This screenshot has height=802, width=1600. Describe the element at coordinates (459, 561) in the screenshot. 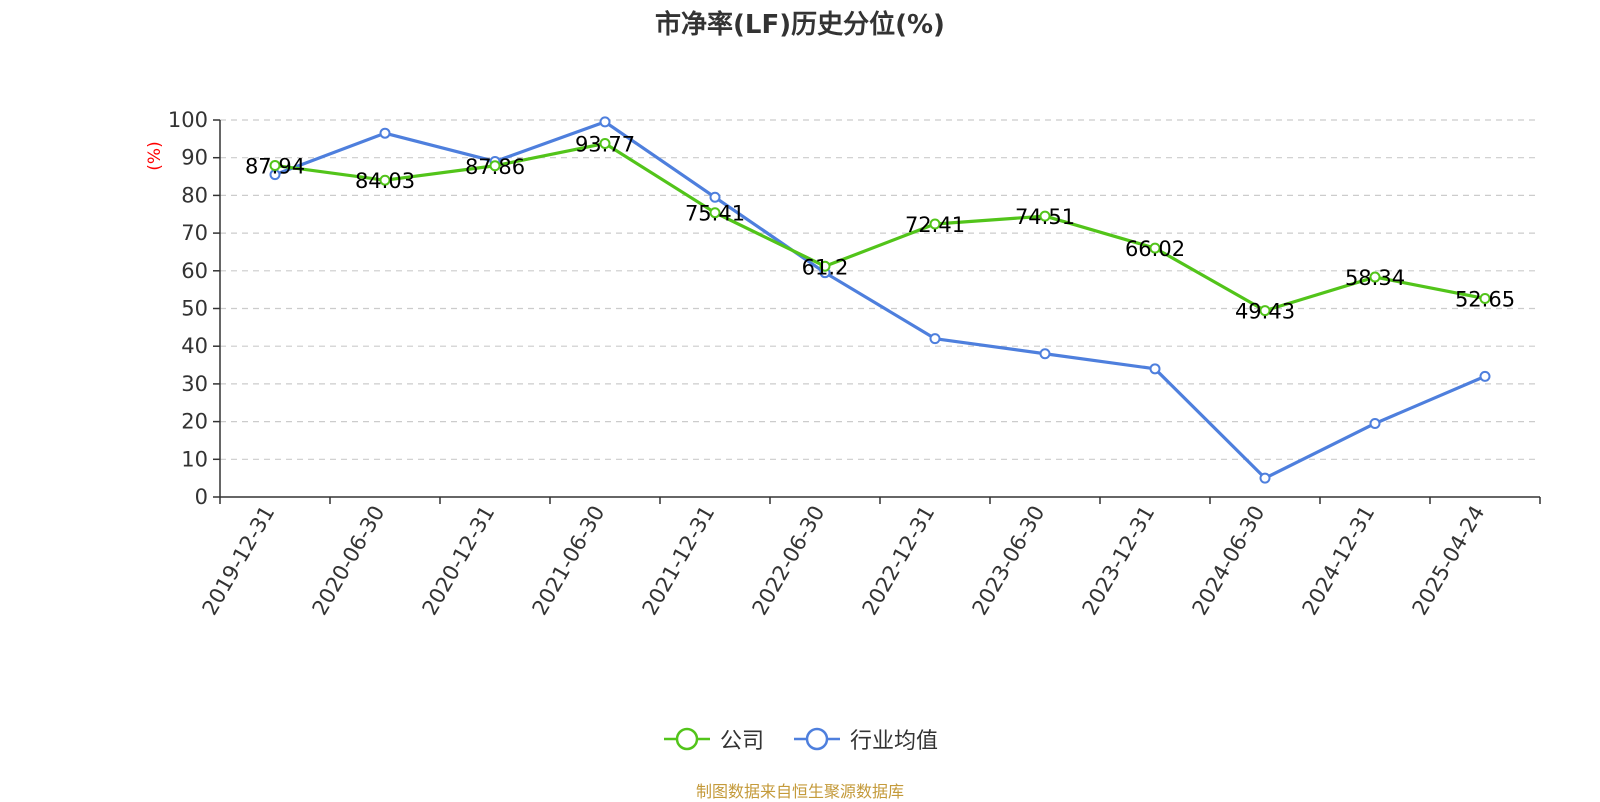

I see `x-tick-label-2020-12-31: 2020-12-31` at that location.